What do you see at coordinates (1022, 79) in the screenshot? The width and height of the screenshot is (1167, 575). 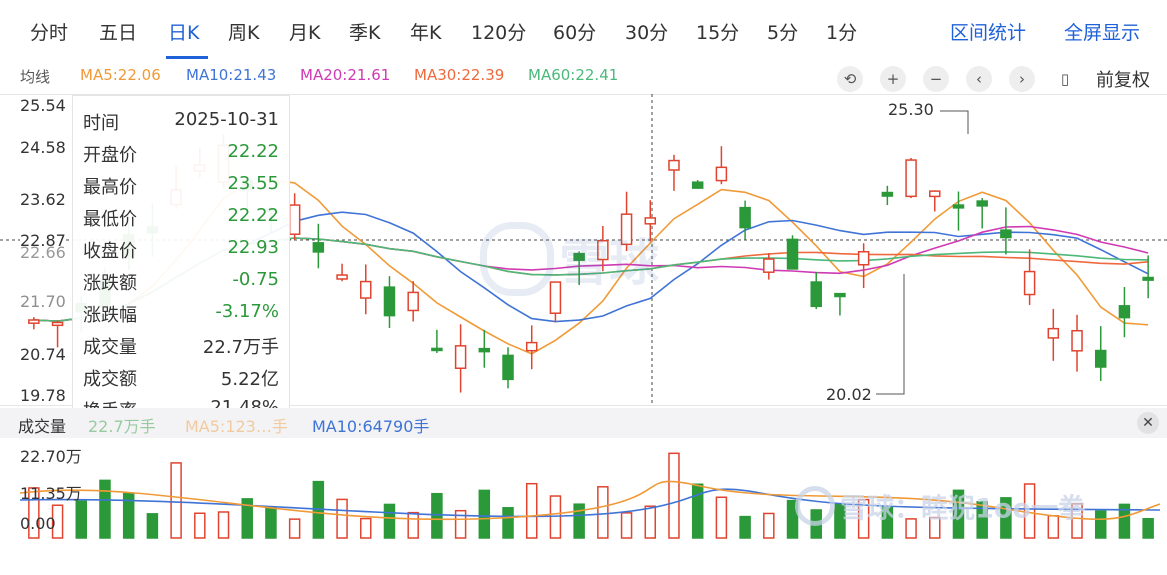 I see `pan-right-icon: ›` at bounding box center [1022, 79].